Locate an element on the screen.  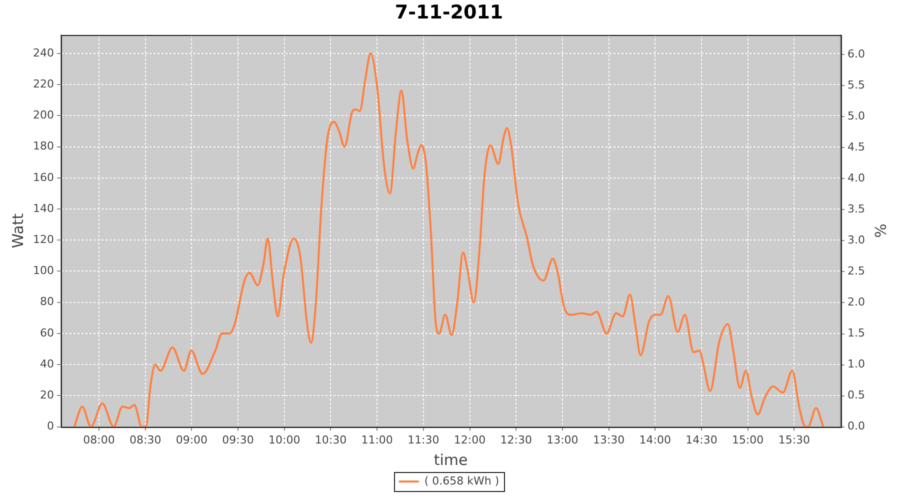
x-tick-label: 14:00 is located at coordinates (655, 439).